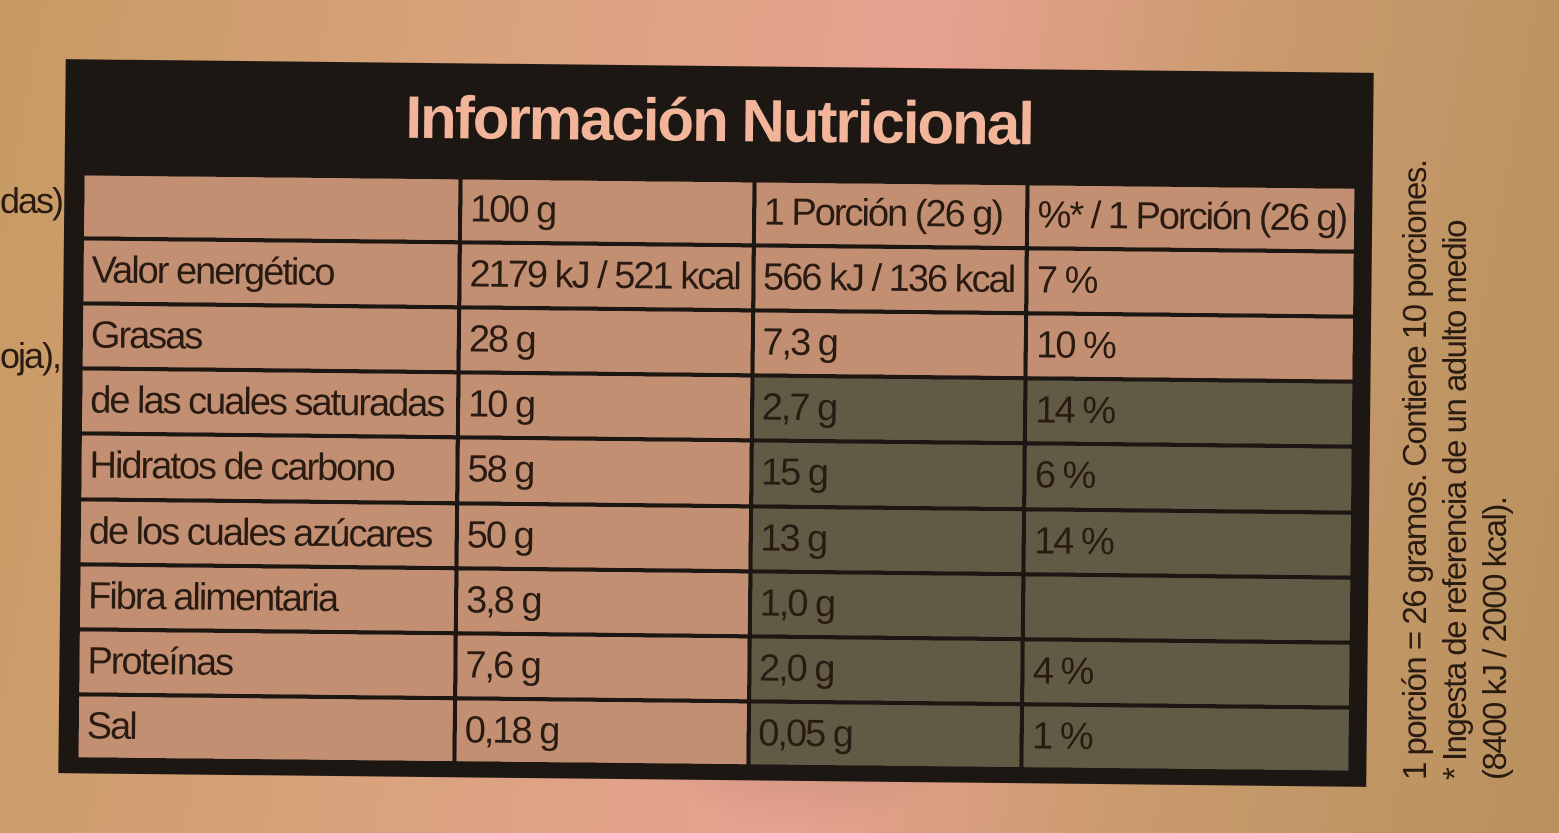 Image resolution: width=1559 pixels, height=833 pixels. What do you see at coordinates (1186, 738) in the screenshot?
I see `cell: 1 %` at bounding box center [1186, 738].